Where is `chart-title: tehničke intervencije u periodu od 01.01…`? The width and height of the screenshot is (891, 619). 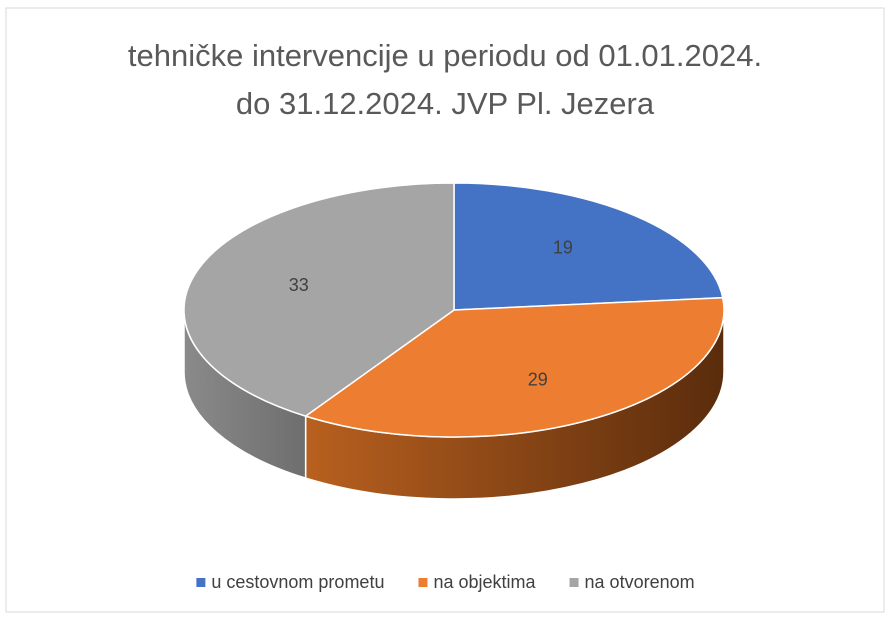
chart-title: tehničke intervencije u periodu od 01.01… is located at coordinates (445, 79).